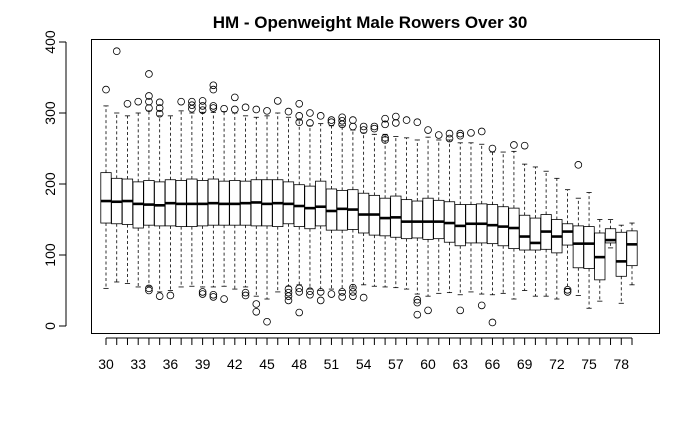 This screenshot has width=700, height=432. Describe the element at coordinates (365, 354) in the screenshot. I see `x-axis: 30 33 36 39 42 45 48 51 54 57 60 63 66 69 72 75 78` at that location.